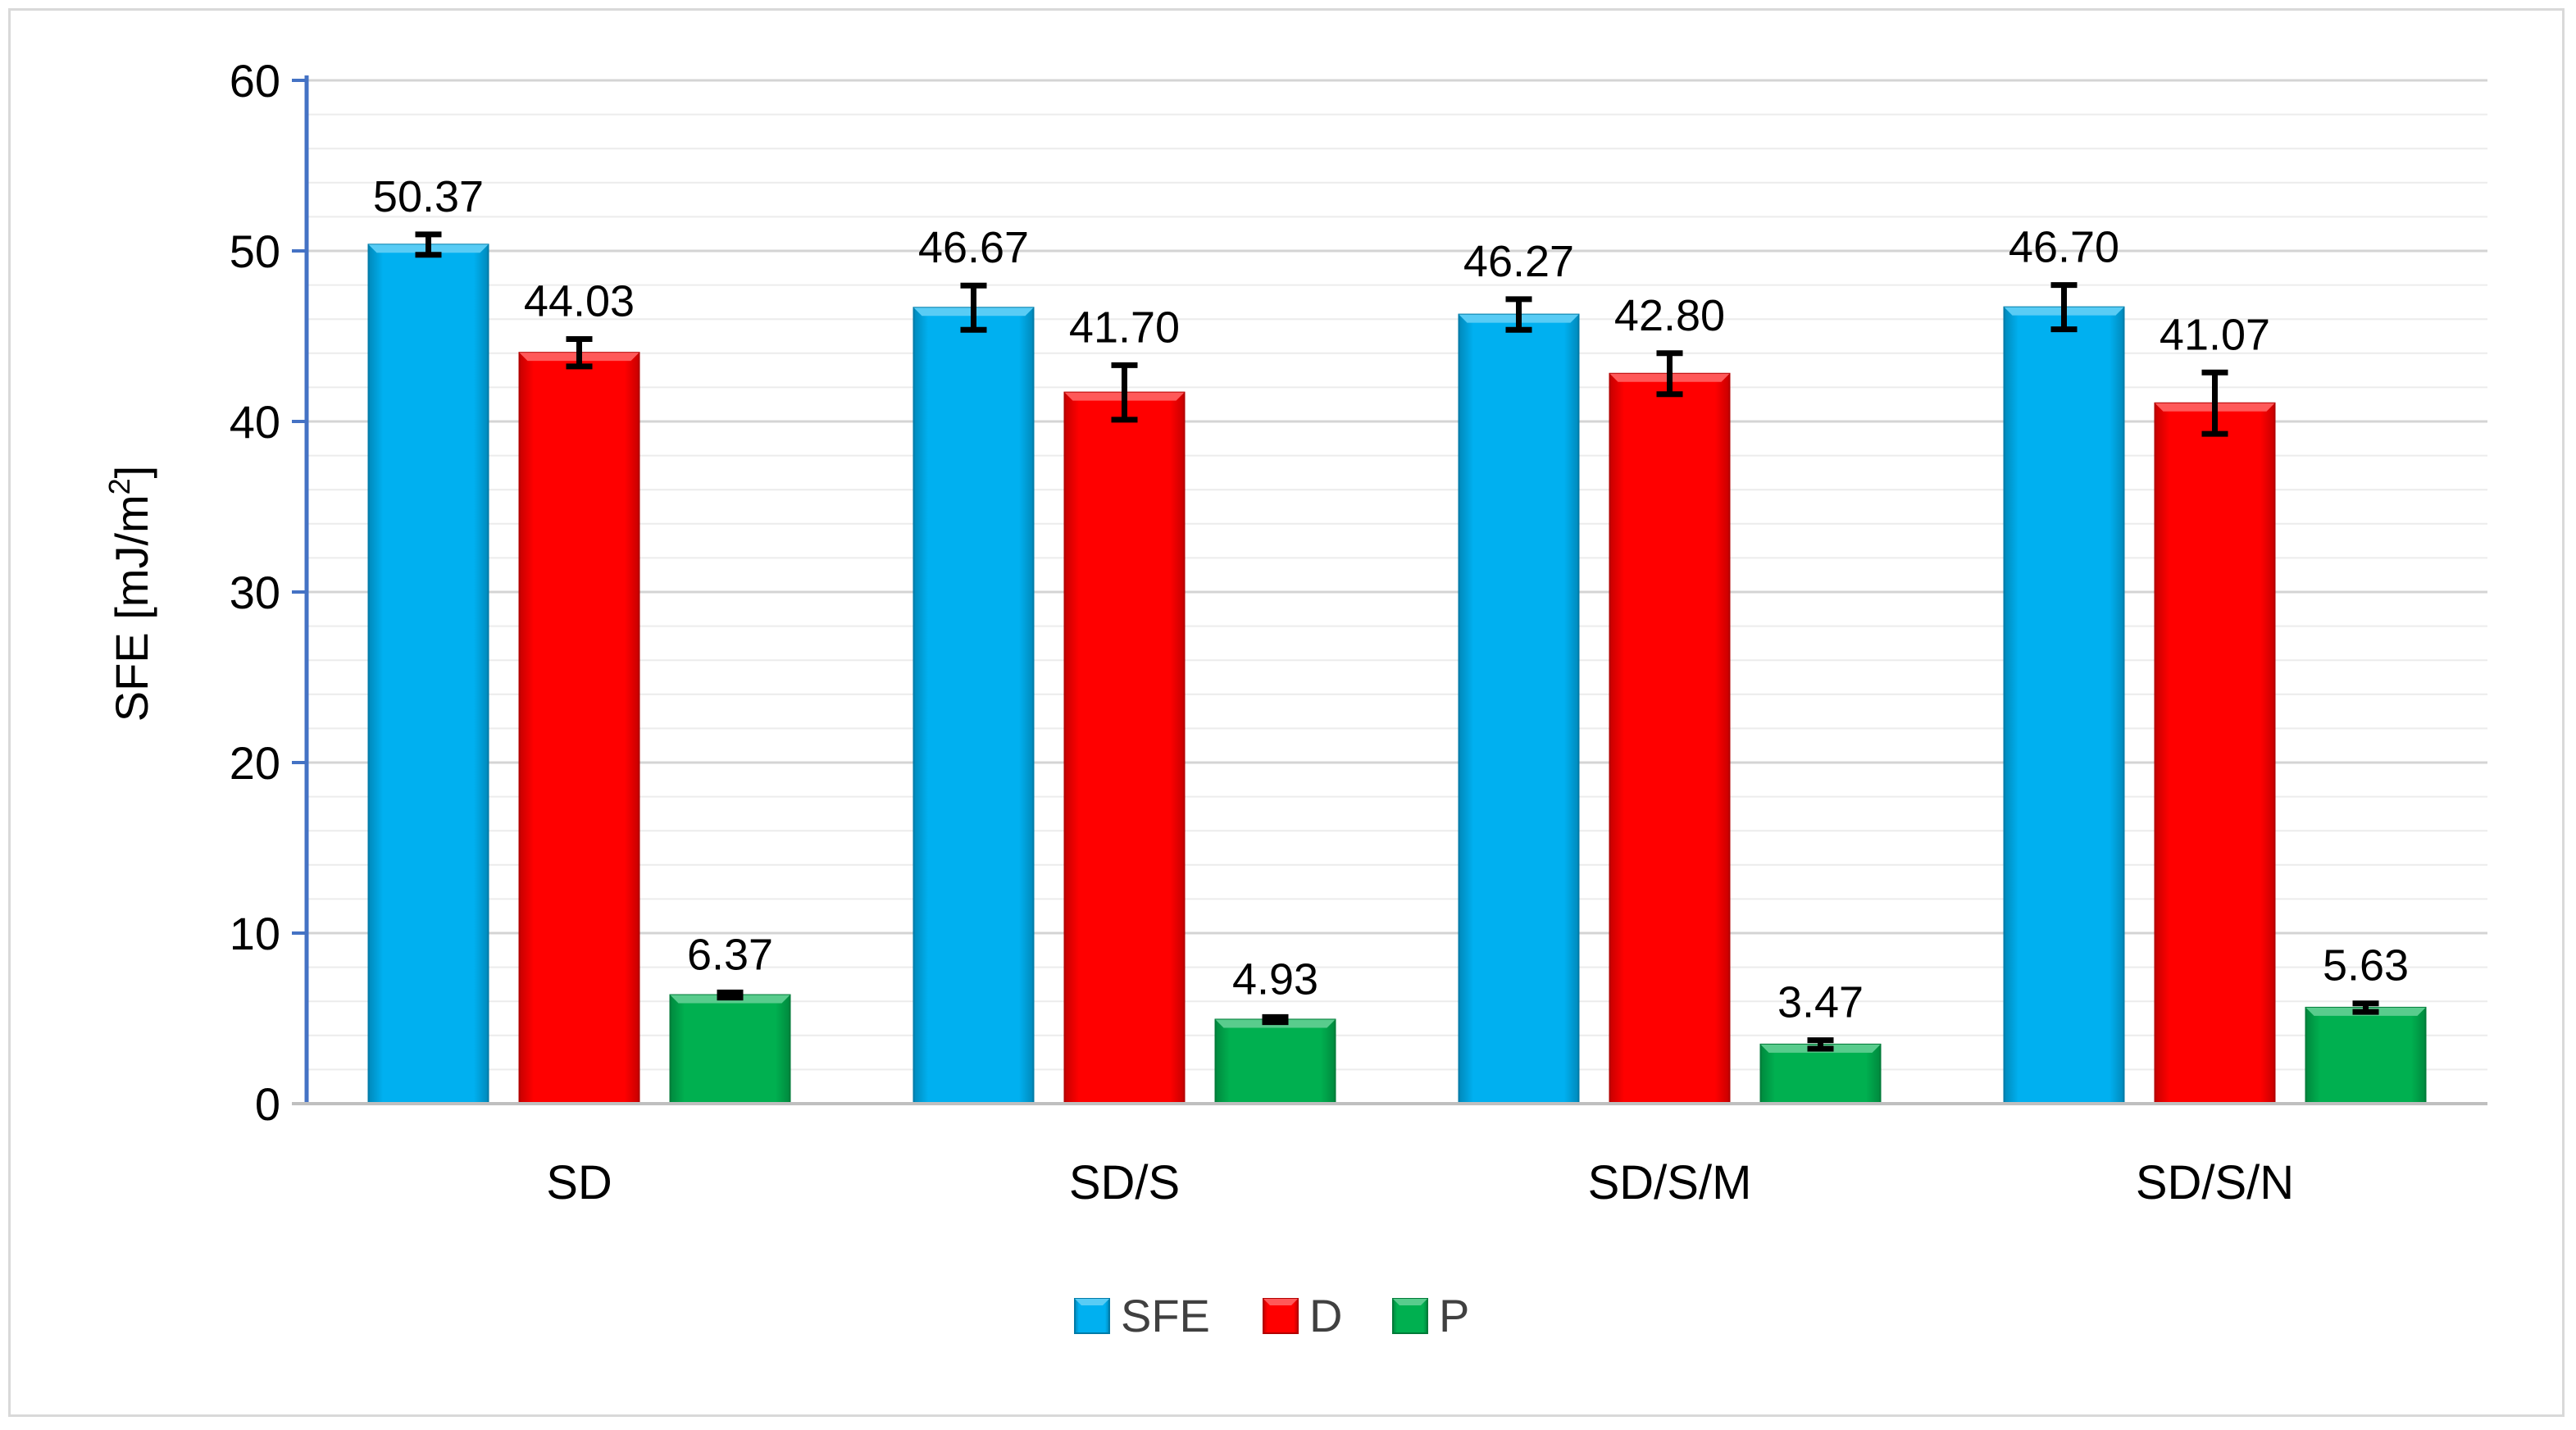 This screenshot has width=2576, height=1430. What do you see at coordinates (255, 592) in the screenshot?
I see `y-tick-label: 30` at bounding box center [255, 592].